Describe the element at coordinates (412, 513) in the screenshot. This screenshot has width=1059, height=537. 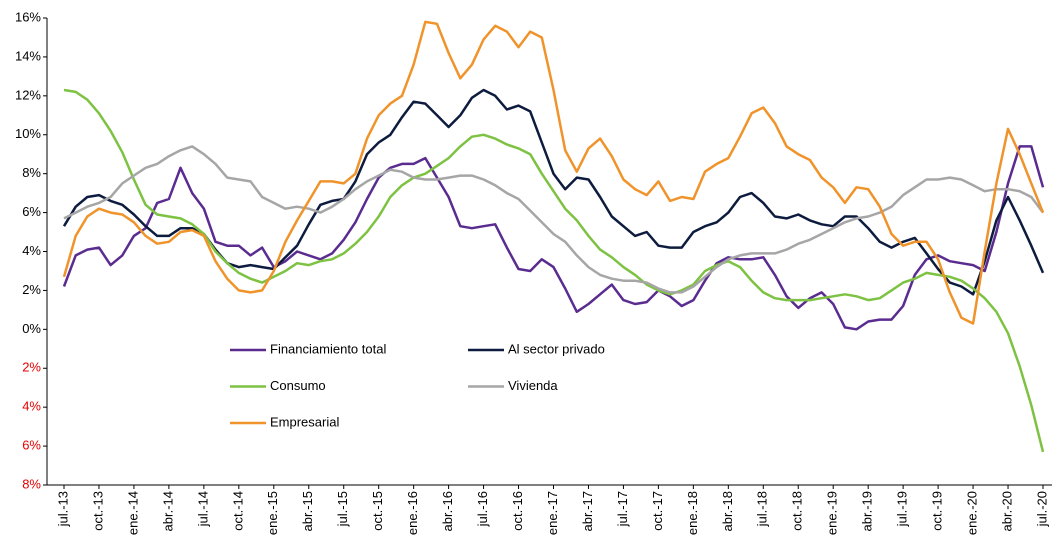
I see `x-tick-label: ene.-16` at that location.